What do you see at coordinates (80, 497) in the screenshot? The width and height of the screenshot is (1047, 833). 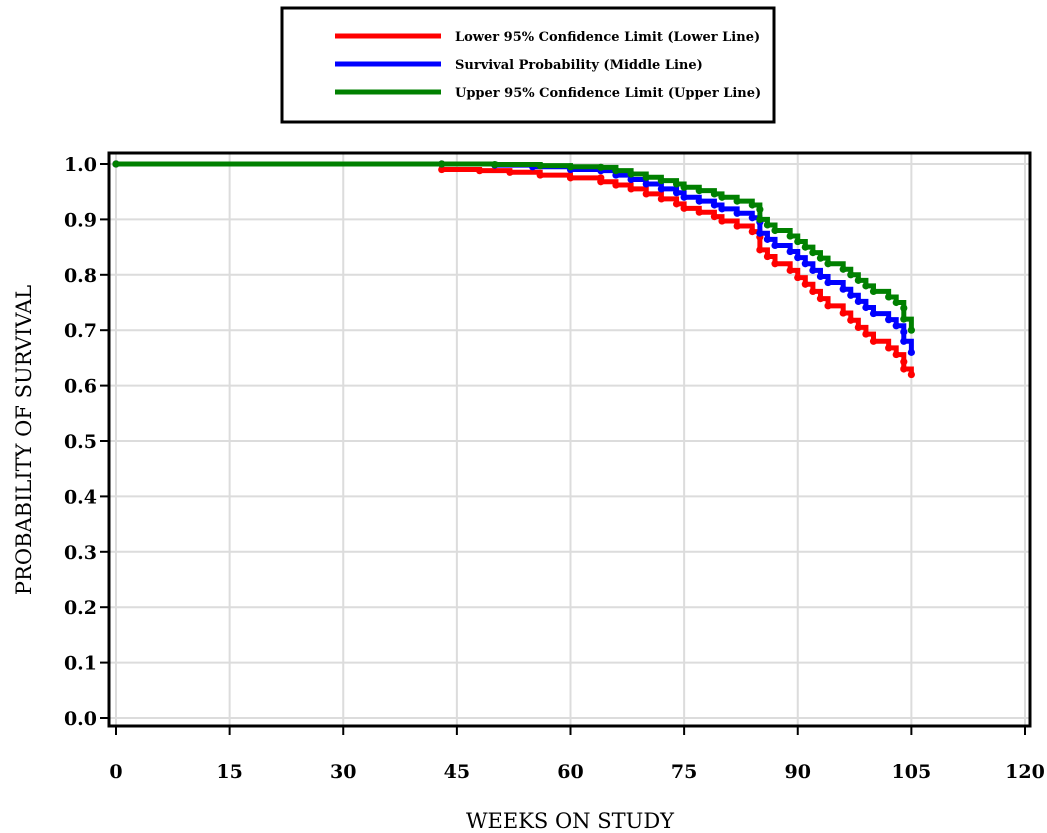 I see `y-tick-label: 0.4` at bounding box center [80, 497].